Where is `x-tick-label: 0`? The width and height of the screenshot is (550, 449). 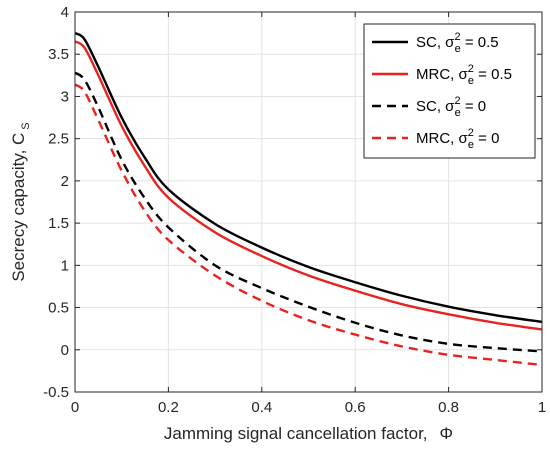 x-tick-label: 0 is located at coordinates (75, 407).